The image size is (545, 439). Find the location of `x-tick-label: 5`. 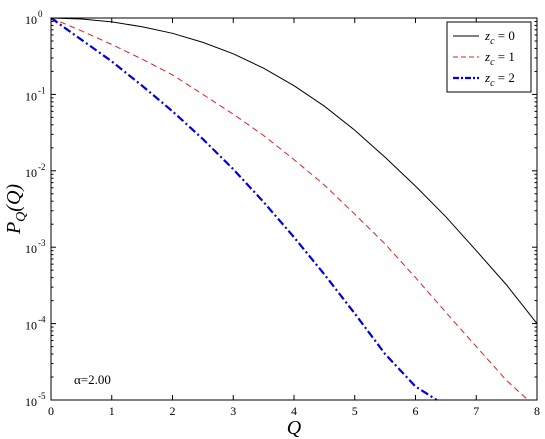

x-tick-label: 5 is located at coordinates (355, 411).